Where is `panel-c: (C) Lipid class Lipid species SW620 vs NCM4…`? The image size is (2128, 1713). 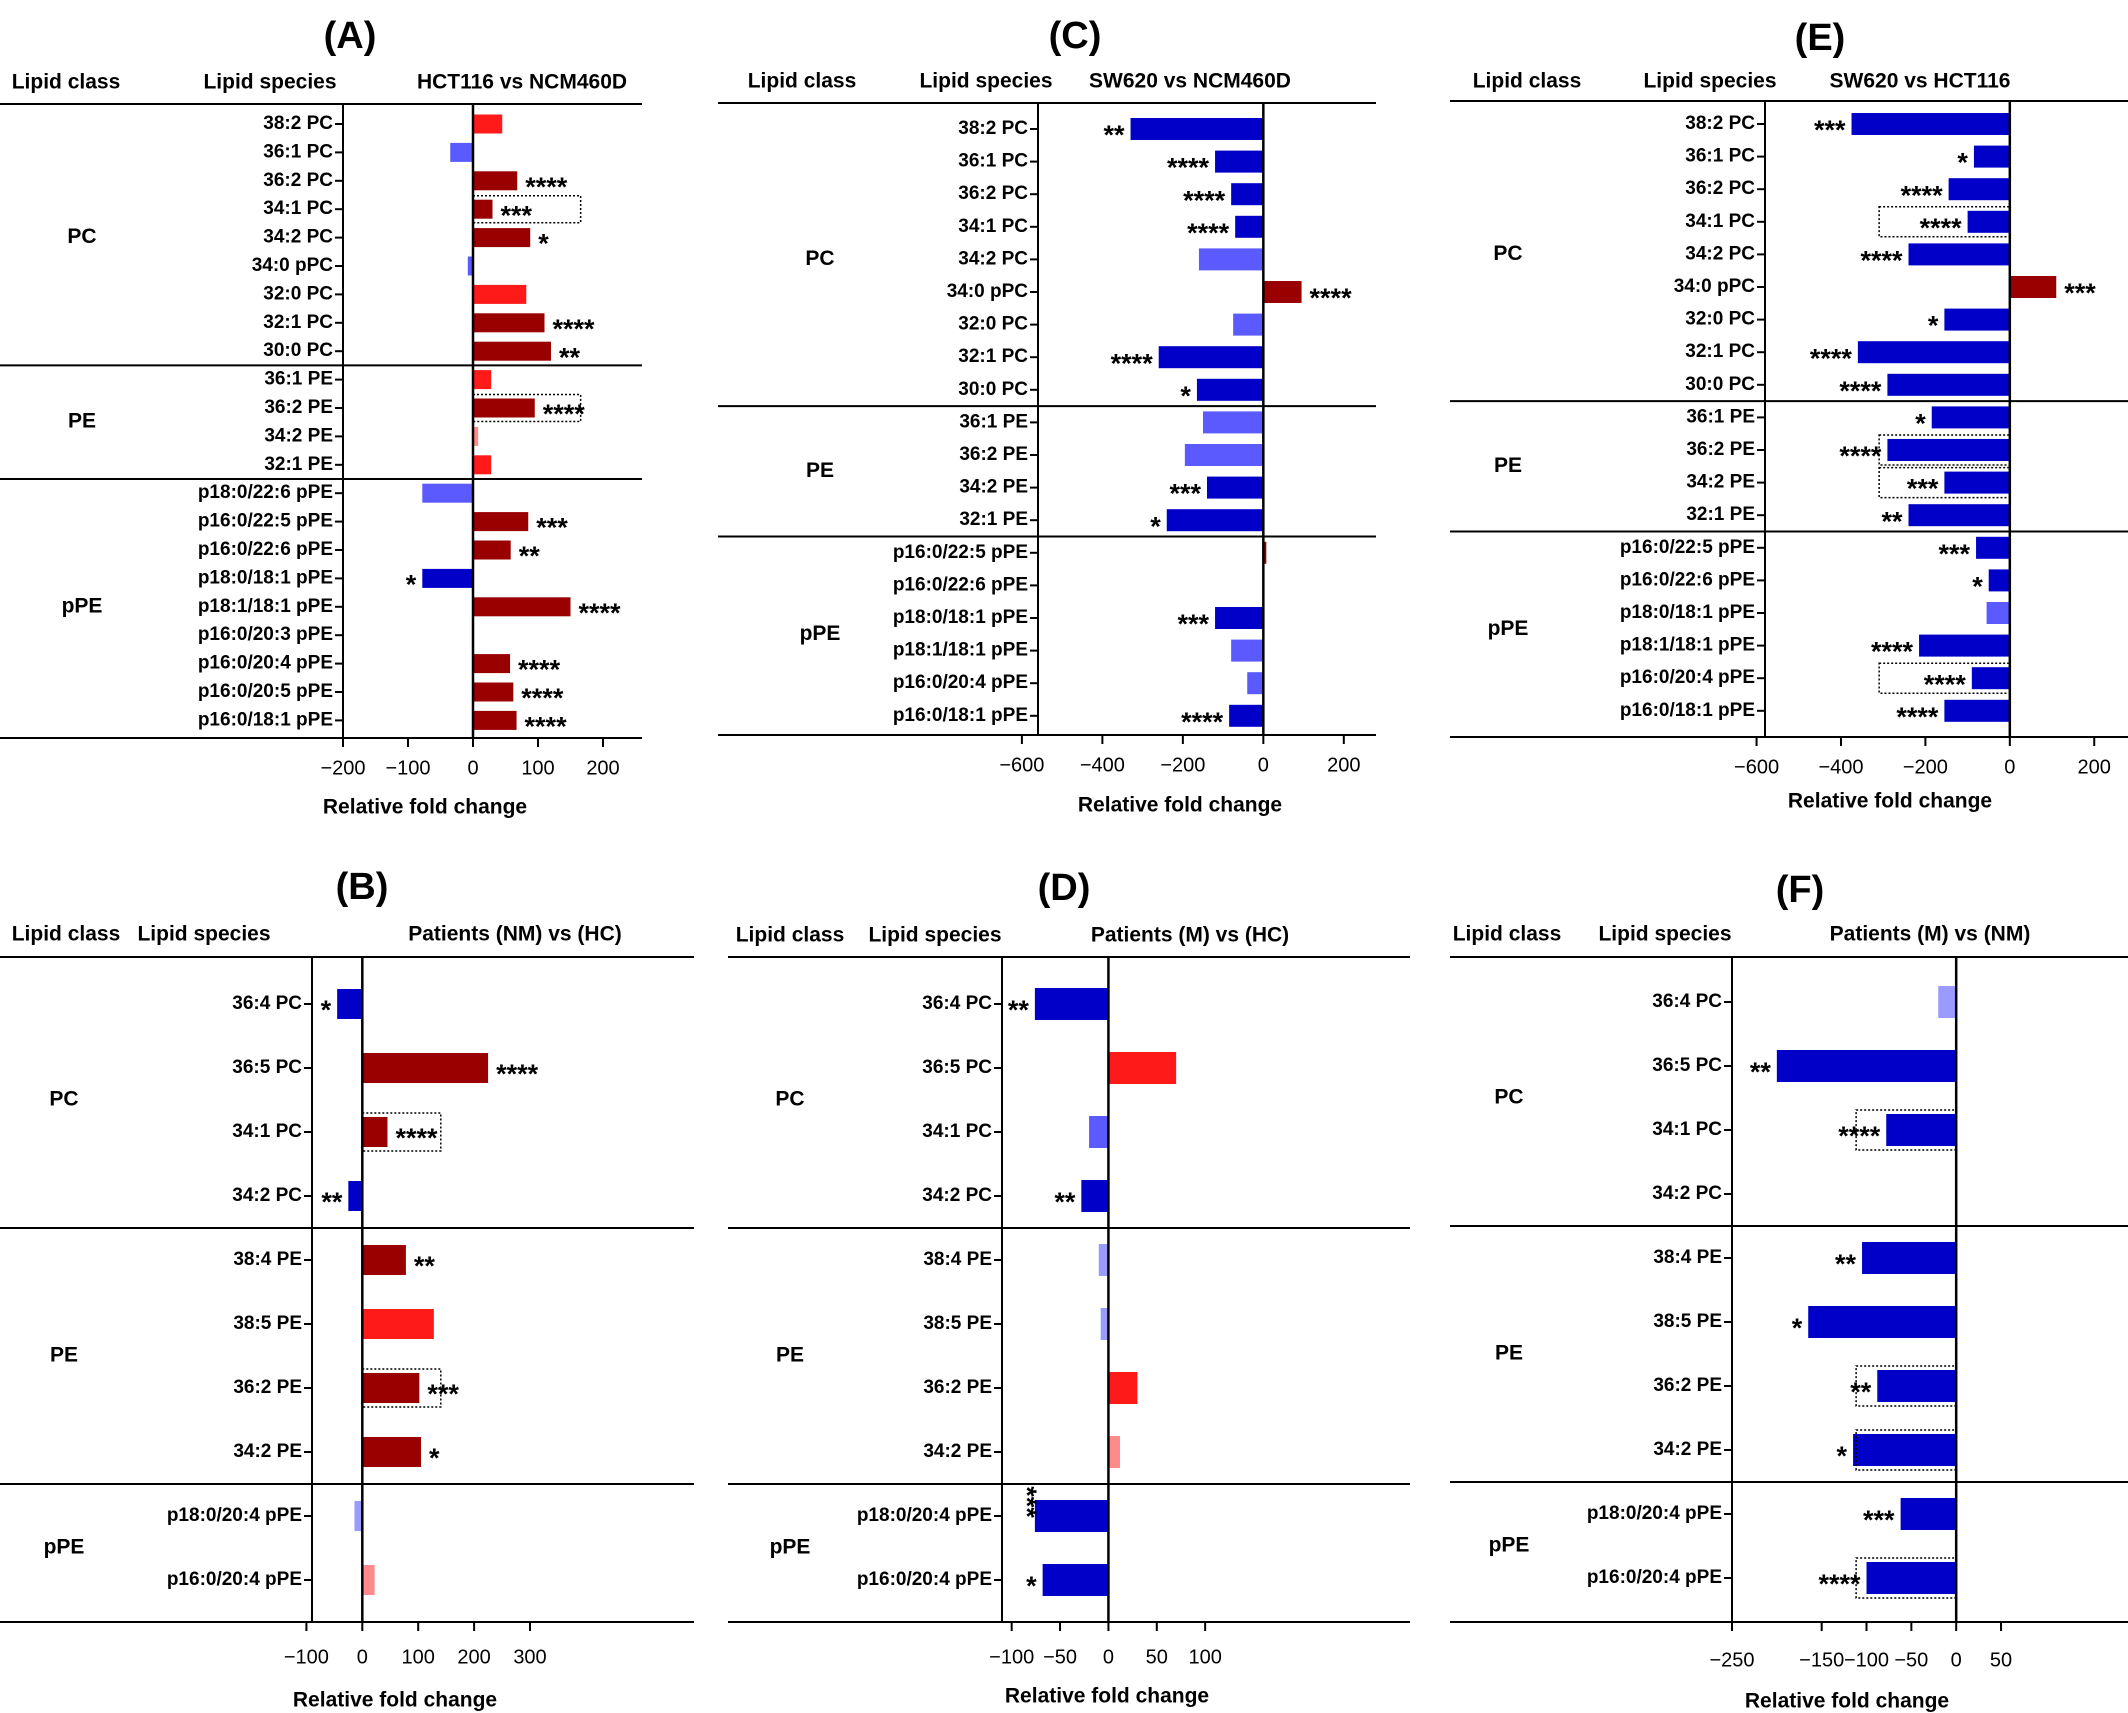
panel-c: (C) Lipid class Lipid species SW620 vs NCM4… is located at coordinates (1047, 416).